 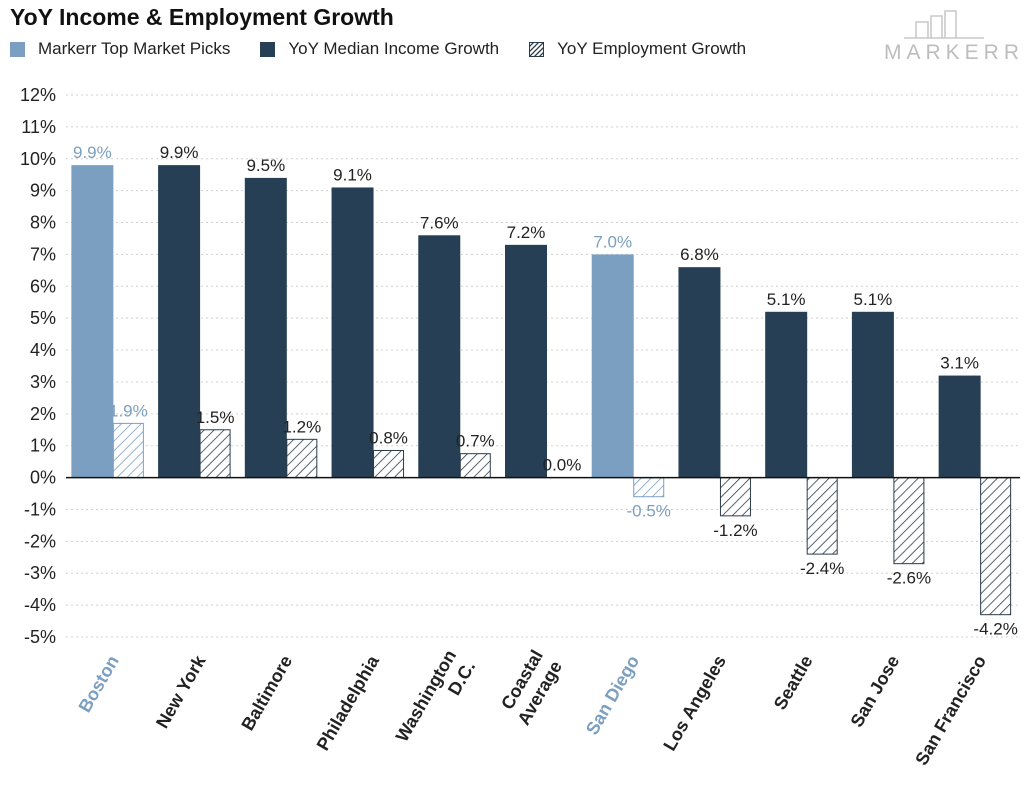 I want to click on legend-item-top-picks: Markerr Top Market Picks, so click(x=120, y=49).